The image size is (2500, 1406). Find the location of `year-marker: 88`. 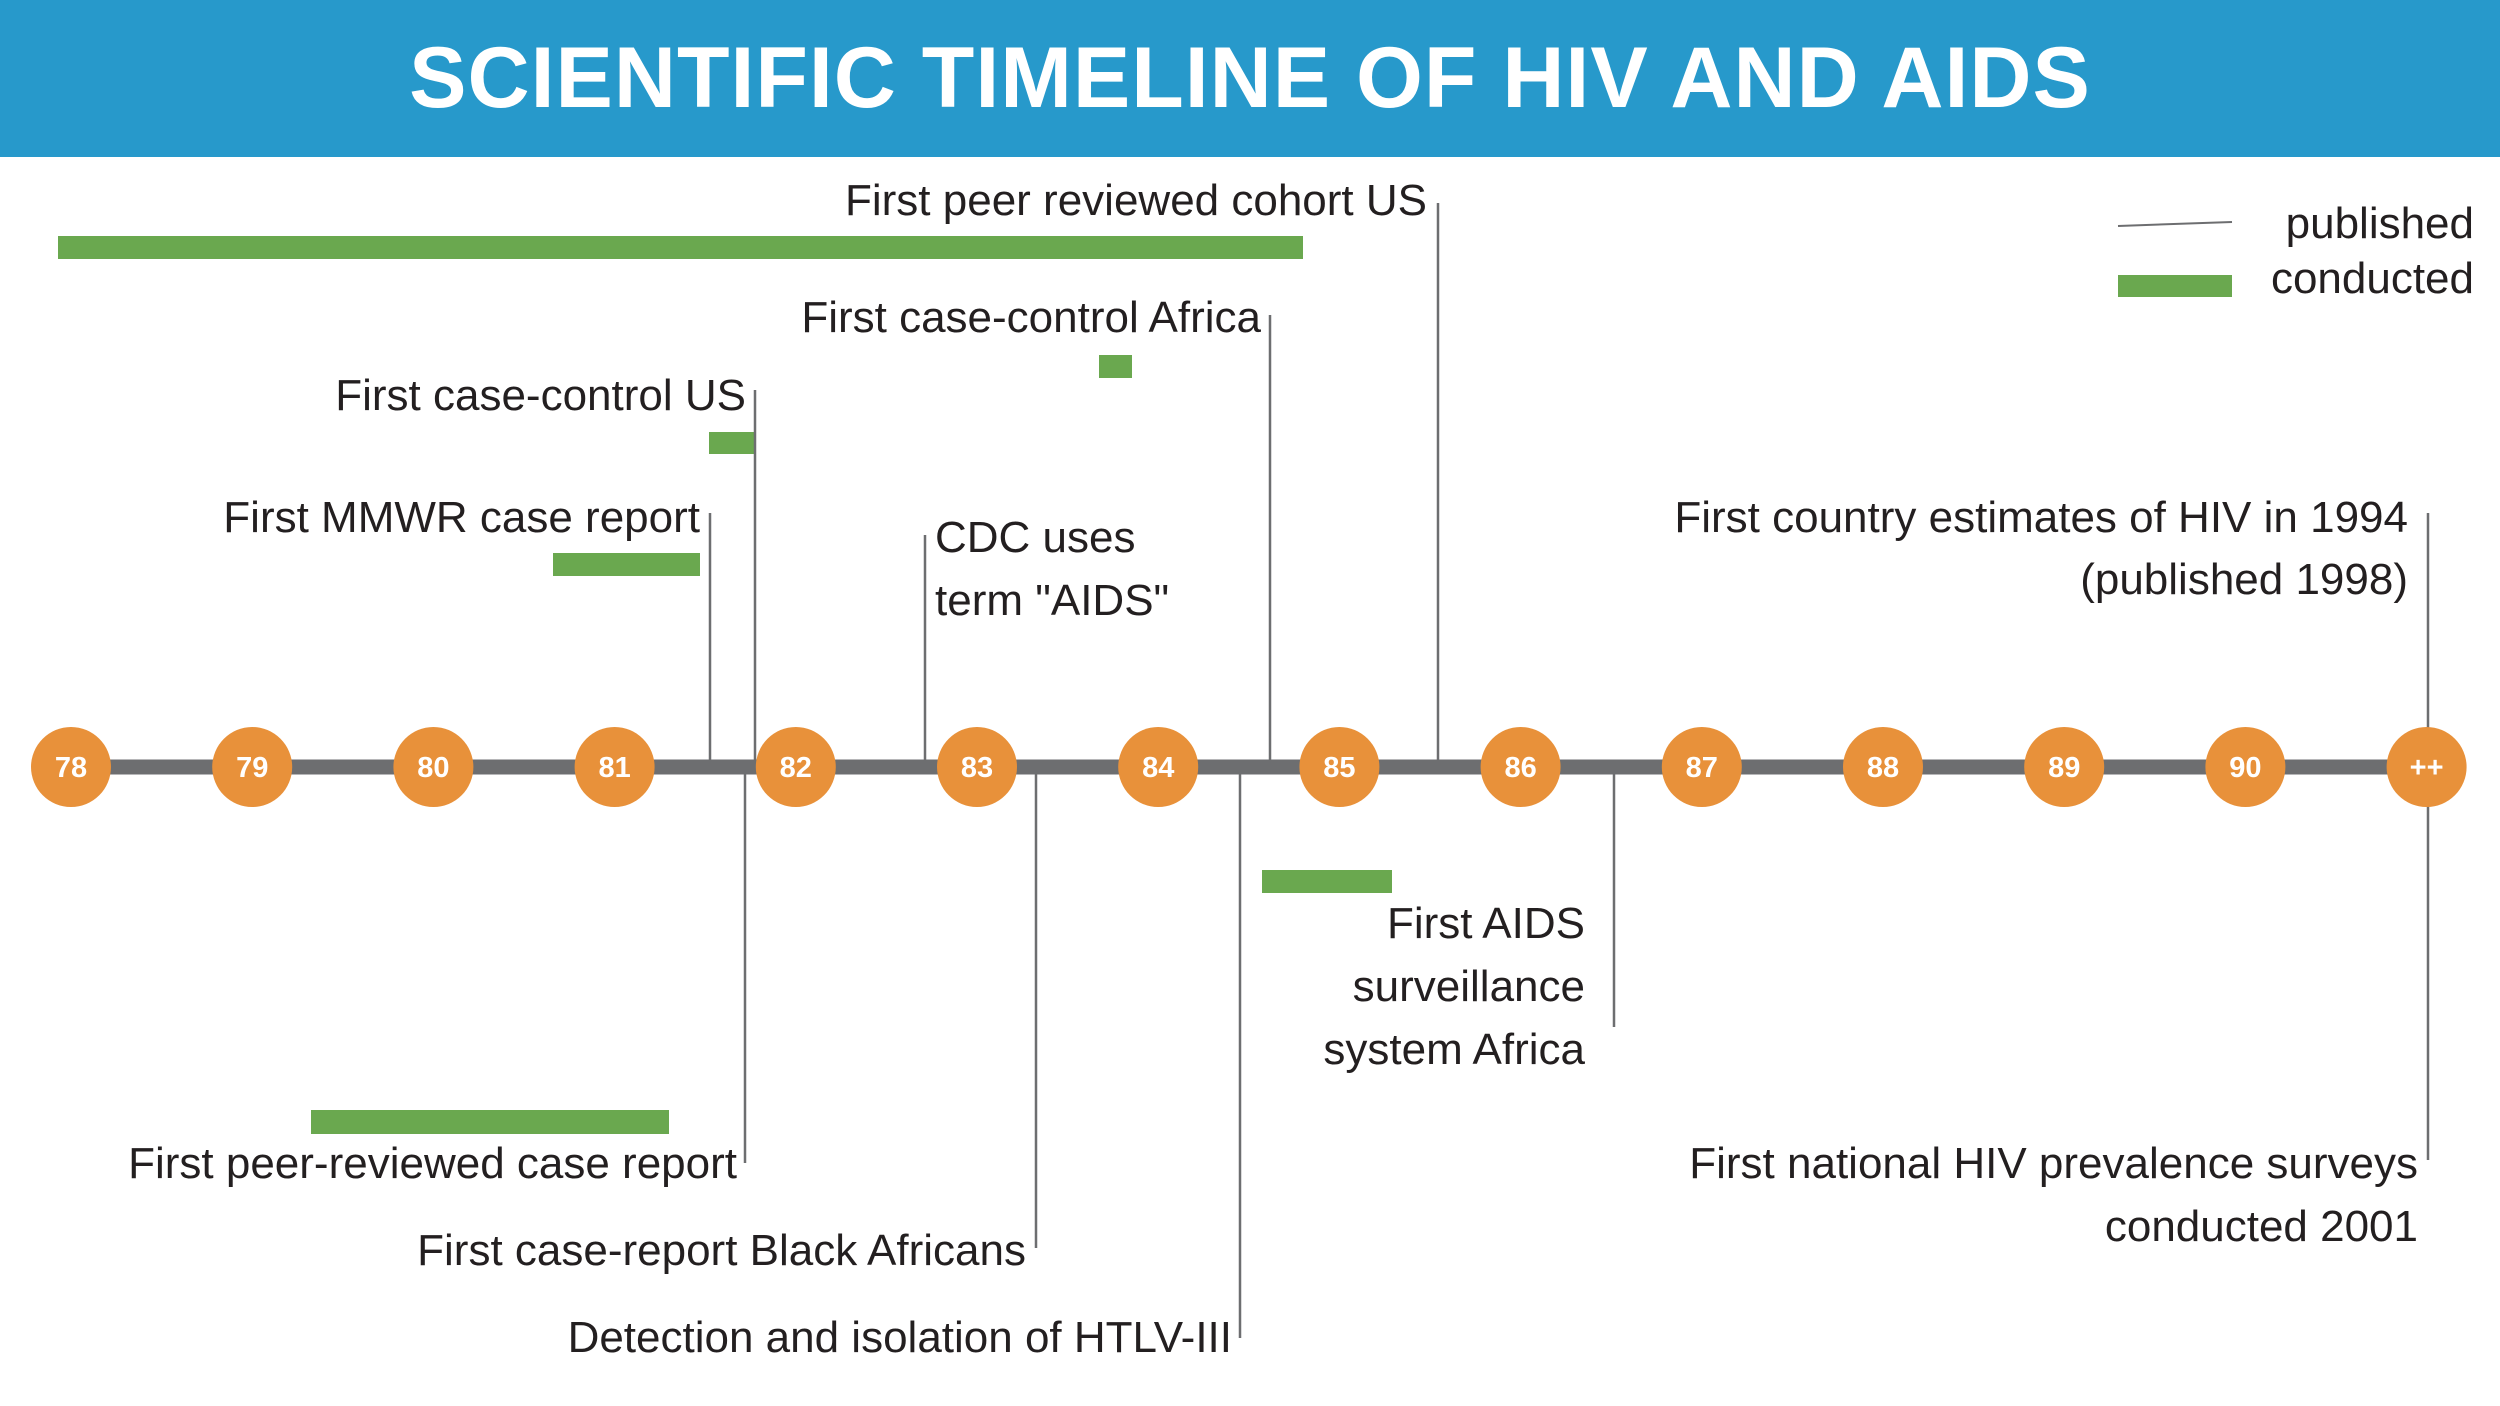

year-marker: 88 is located at coordinates (1883, 767).